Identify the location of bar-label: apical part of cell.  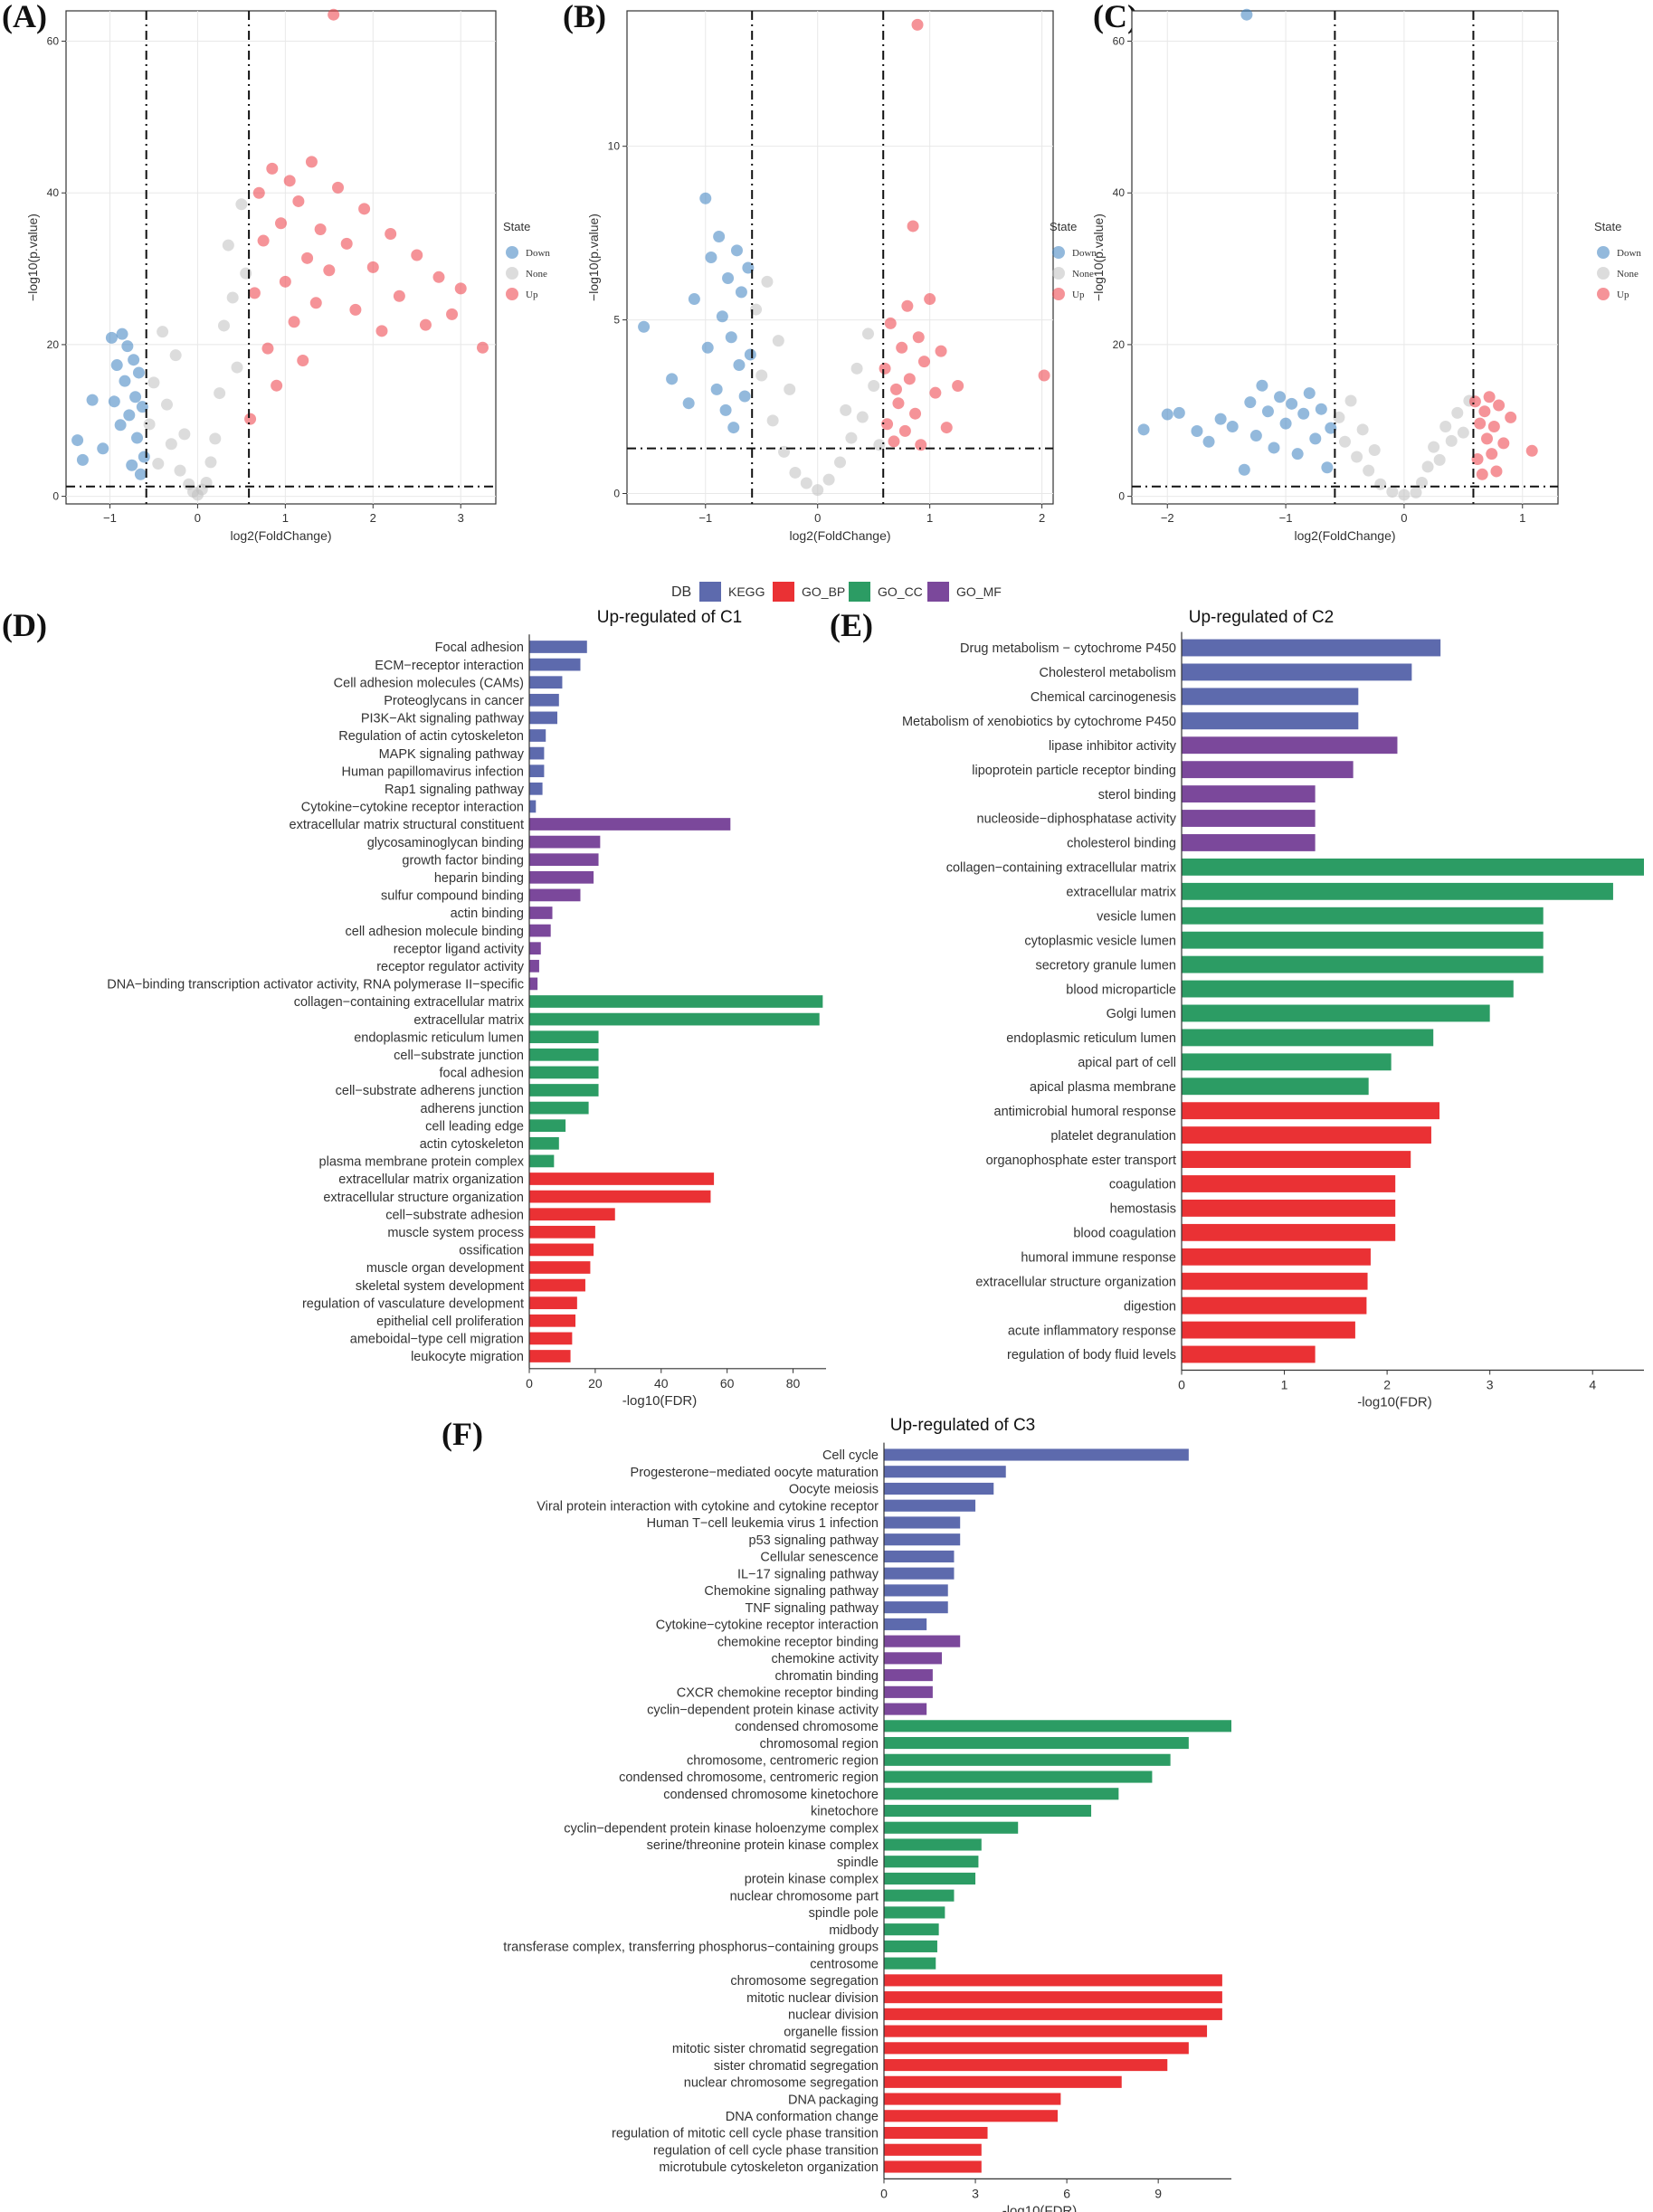
(1127, 1063).